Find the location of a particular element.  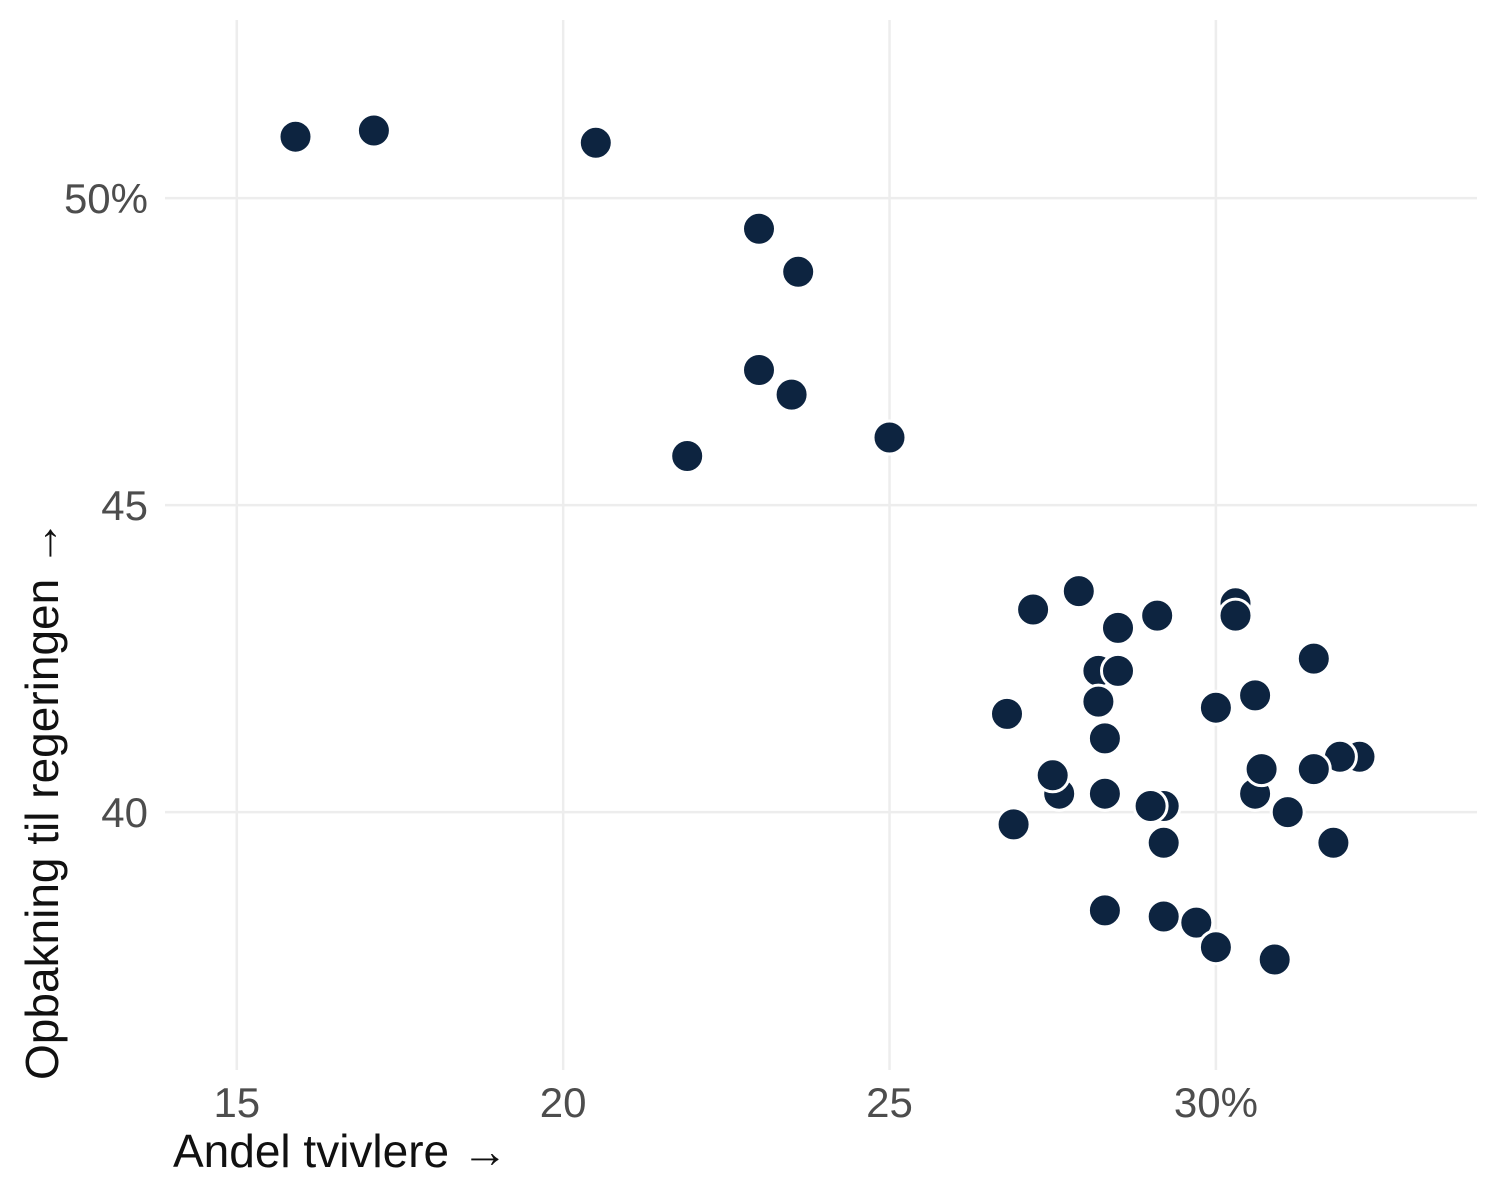

x-tick-label: 15 is located at coordinates (236, 1102).